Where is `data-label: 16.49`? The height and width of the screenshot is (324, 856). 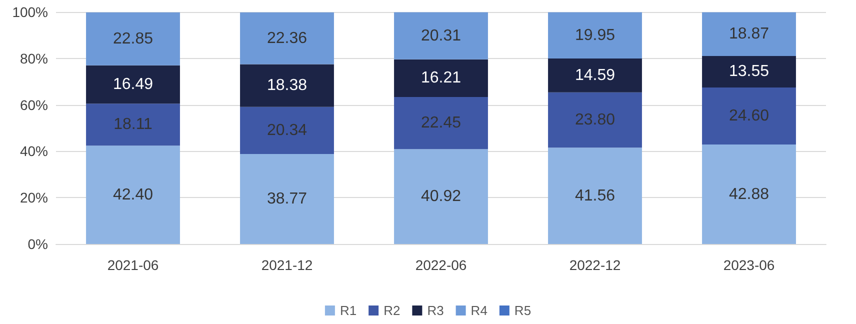 data-label: 16.49 is located at coordinates (133, 84).